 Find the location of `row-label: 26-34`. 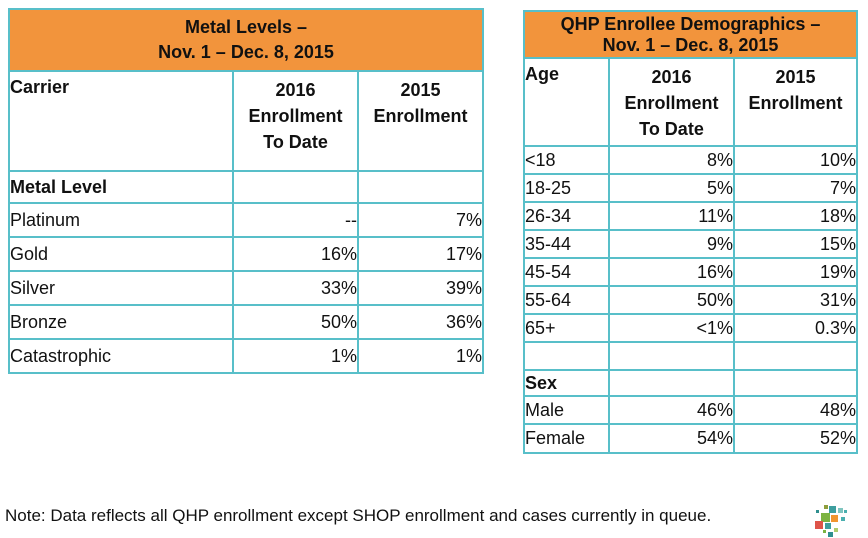

row-label: 26-34 is located at coordinates (566, 216).